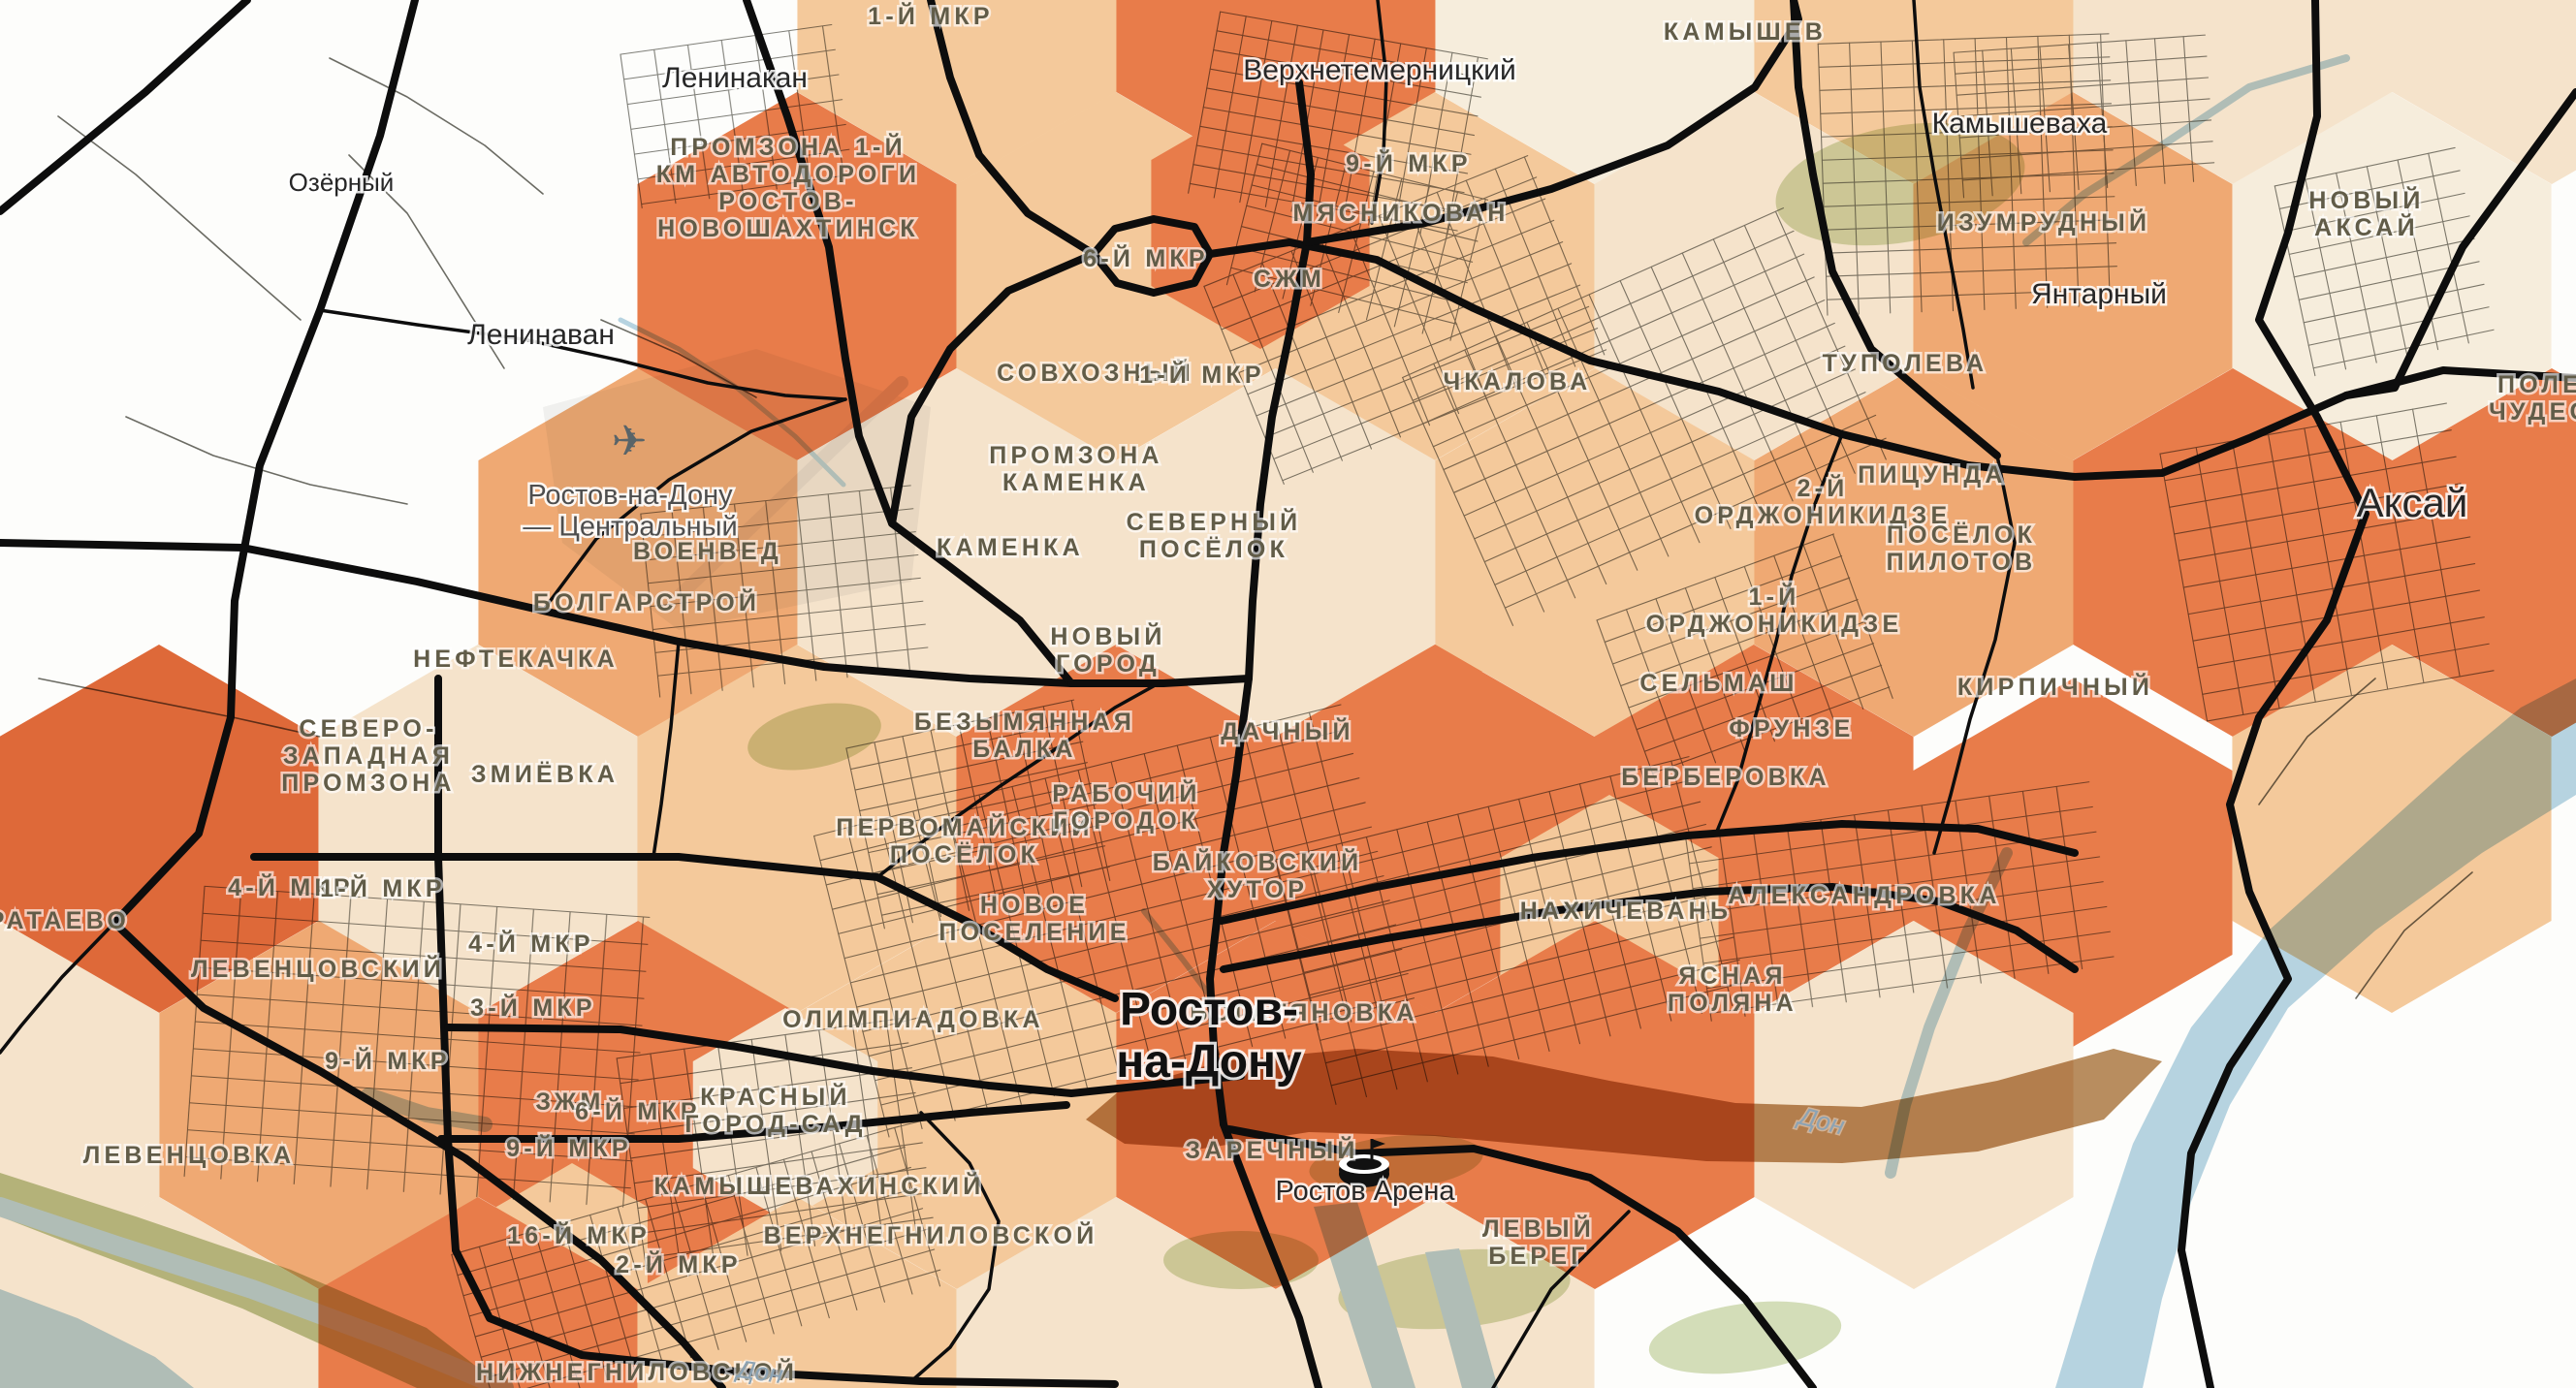 This screenshot has height=1388, width=2576. I want to click on area-label: 9-Й МКР, so click(569, 1147).